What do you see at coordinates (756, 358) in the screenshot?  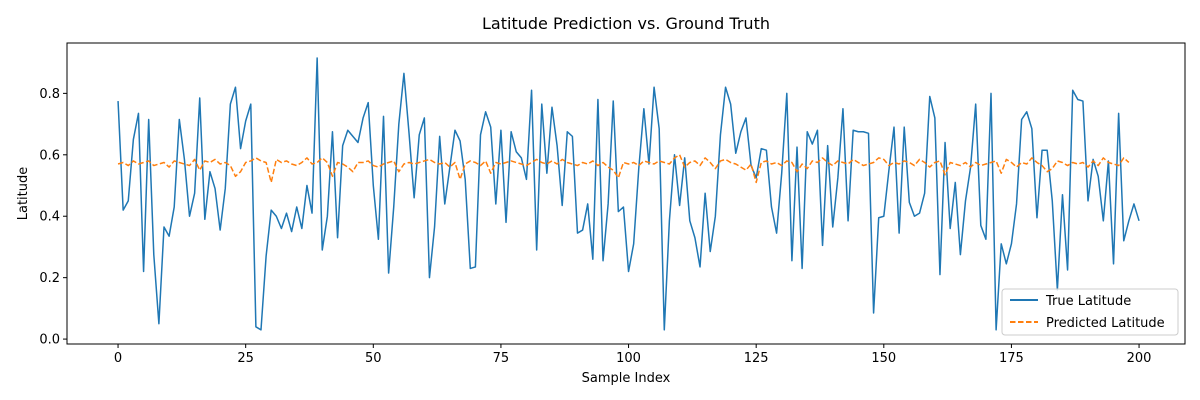 I see `x-tick-label: 125` at bounding box center [756, 358].